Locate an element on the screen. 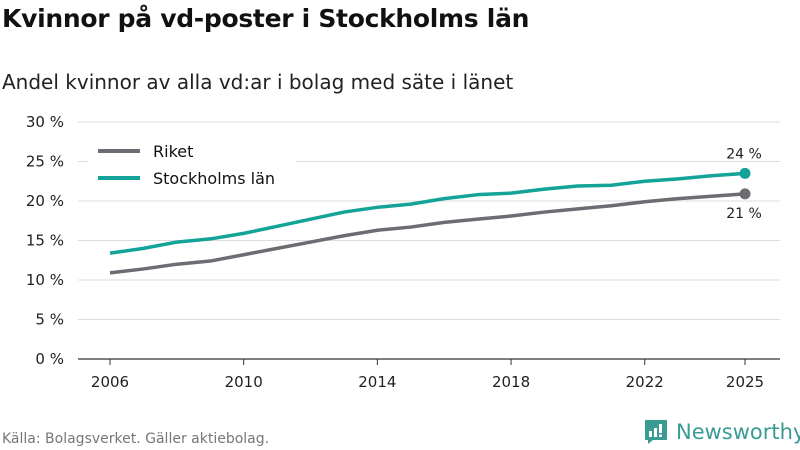  end-value-label: 21 % is located at coordinates (744, 214).